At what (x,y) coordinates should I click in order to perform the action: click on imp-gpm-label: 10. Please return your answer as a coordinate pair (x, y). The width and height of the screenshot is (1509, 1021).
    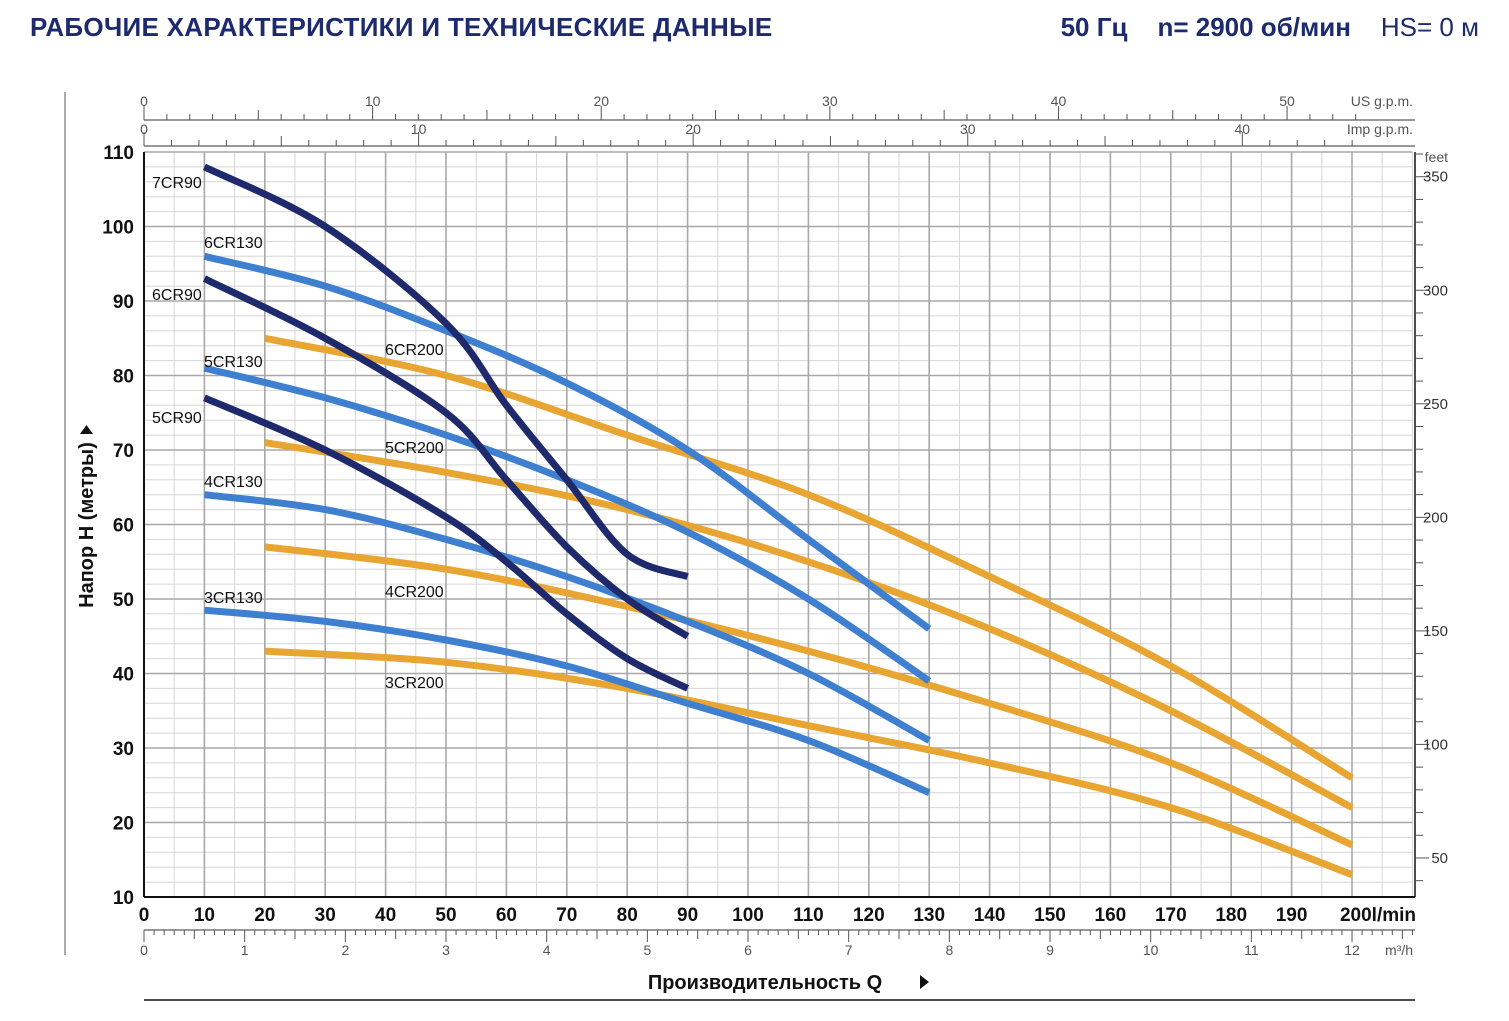
    Looking at the image, I should click on (419, 129).